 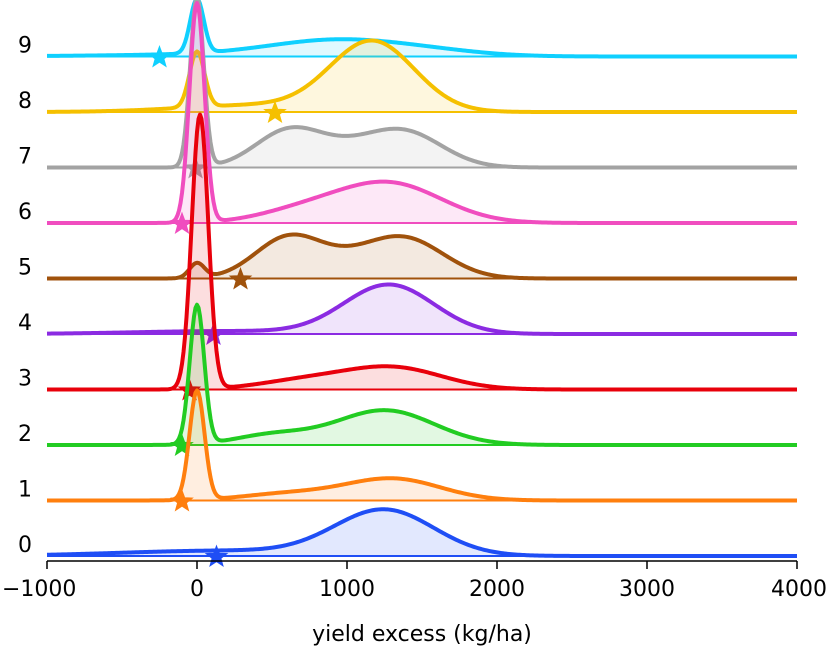 What do you see at coordinates (422, 634) in the screenshot?
I see `x-axis-title: yield excess (kg/ha)` at bounding box center [422, 634].